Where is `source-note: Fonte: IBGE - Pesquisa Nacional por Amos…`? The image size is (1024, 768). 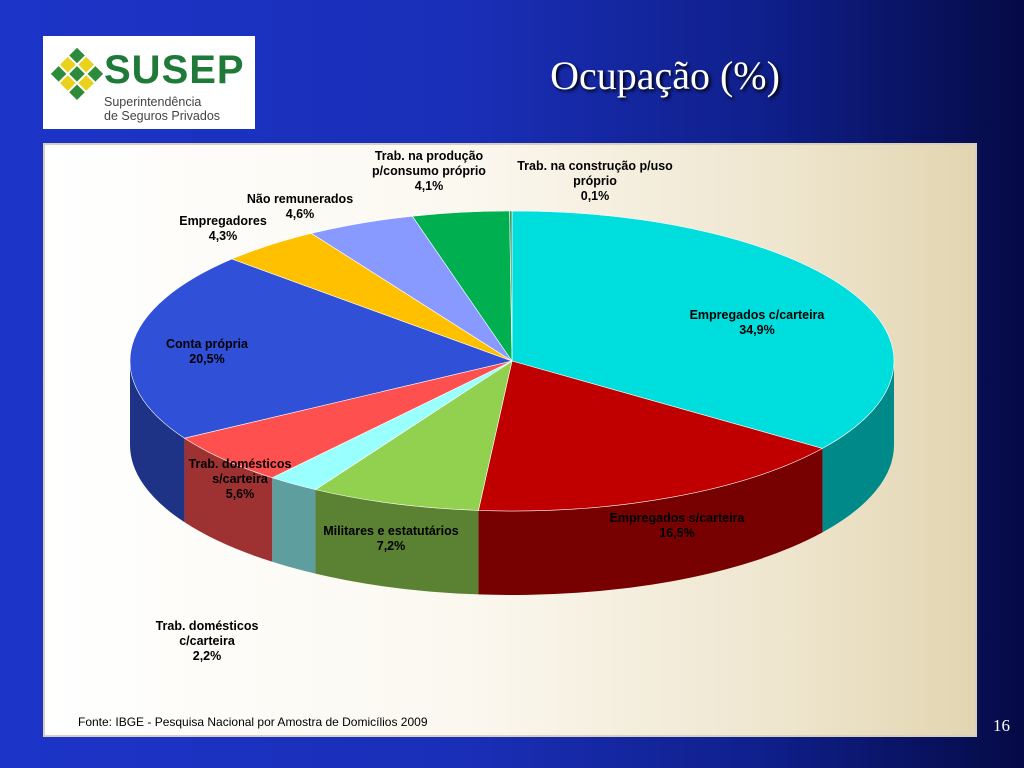
source-note: Fonte: IBGE - Pesquisa Nacional por Amos… is located at coordinates (253, 722).